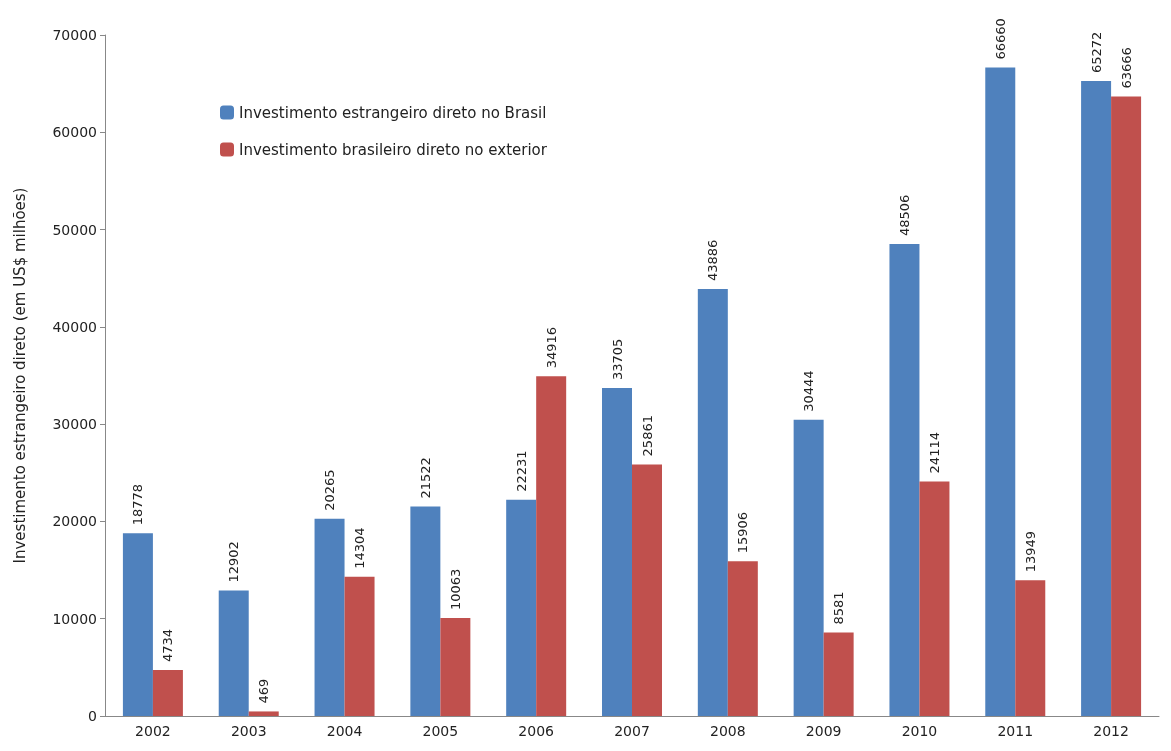  I want to click on x-tick-label: 2005, so click(440, 731).